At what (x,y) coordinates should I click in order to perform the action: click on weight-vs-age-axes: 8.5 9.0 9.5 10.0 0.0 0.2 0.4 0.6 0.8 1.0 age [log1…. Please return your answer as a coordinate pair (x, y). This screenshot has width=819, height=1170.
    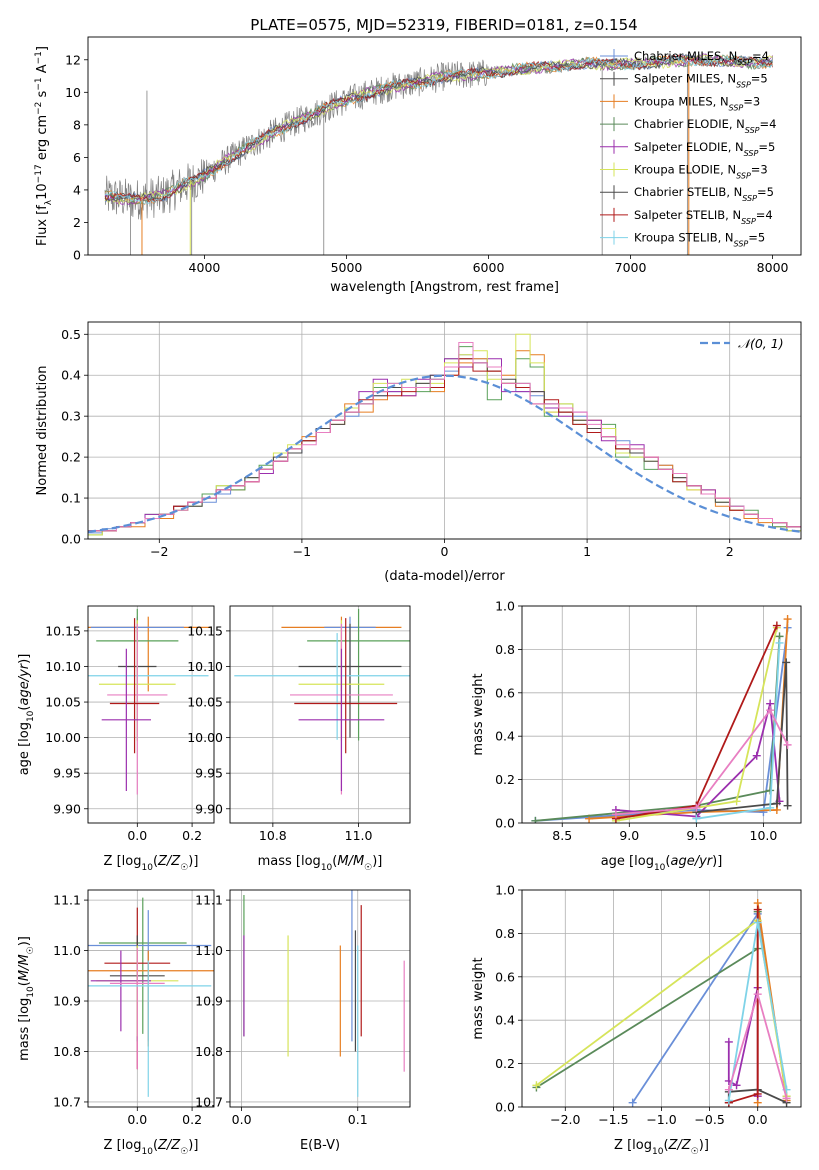
    Looking at the image, I should click on (636, 736).